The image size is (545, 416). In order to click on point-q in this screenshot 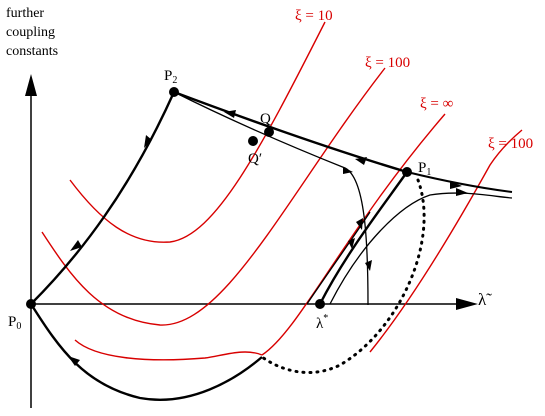, I will do `click(269, 132)`.